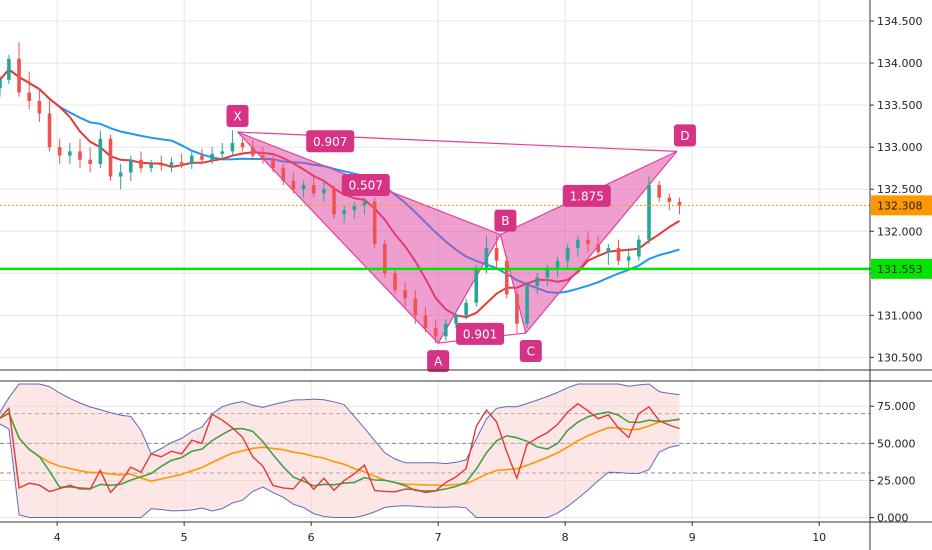 This screenshot has height=550, width=932. I want to click on pattern-line-xd, so click(457, 141).